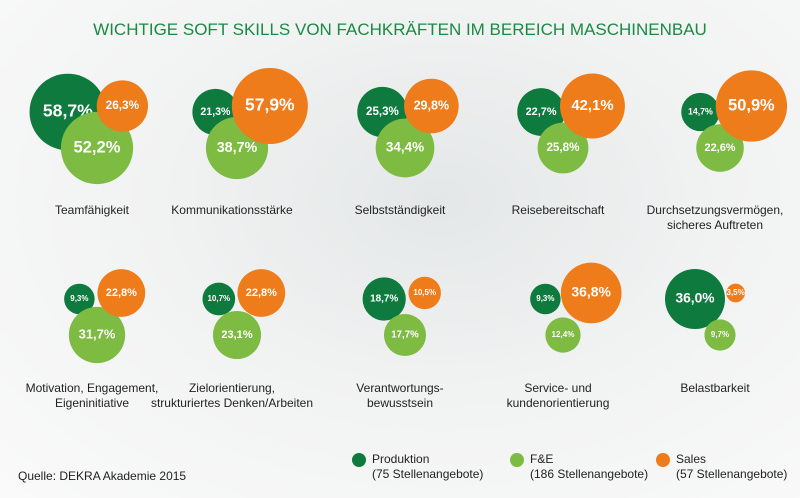  Describe the element at coordinates (401, 459) in the screenshot. I see `legend-name: Produktion` at that location.